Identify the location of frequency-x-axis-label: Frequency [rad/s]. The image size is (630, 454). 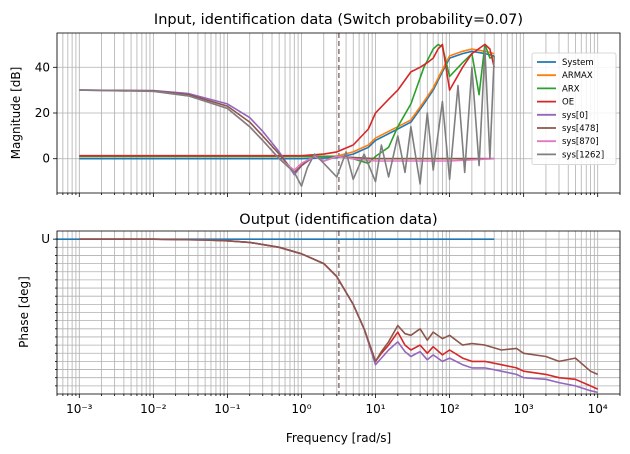
(338, 438).